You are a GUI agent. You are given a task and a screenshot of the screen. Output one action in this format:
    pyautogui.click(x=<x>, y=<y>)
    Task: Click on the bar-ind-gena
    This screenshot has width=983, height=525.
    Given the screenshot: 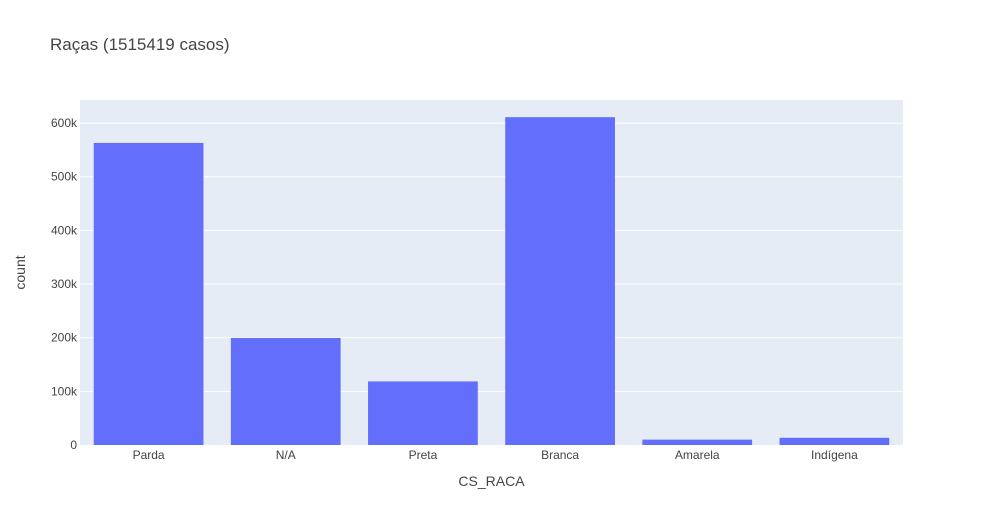 What is the action you would take?
    pyautogui.click(x=834, y=441)
    